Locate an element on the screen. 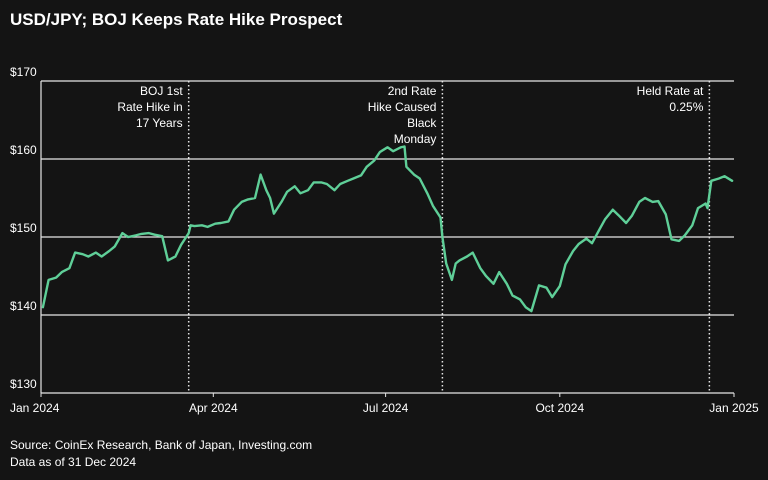 The height and width of the screenshot is (480, 768). y-tick-label: $170 is located at coordinates (23, 72).